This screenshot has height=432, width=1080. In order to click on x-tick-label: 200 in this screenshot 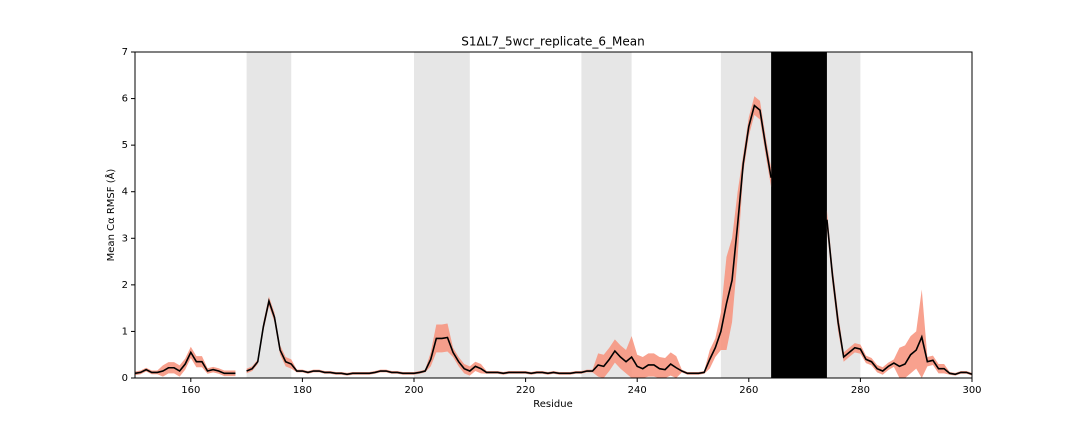, I will do `click(413, 390)`.